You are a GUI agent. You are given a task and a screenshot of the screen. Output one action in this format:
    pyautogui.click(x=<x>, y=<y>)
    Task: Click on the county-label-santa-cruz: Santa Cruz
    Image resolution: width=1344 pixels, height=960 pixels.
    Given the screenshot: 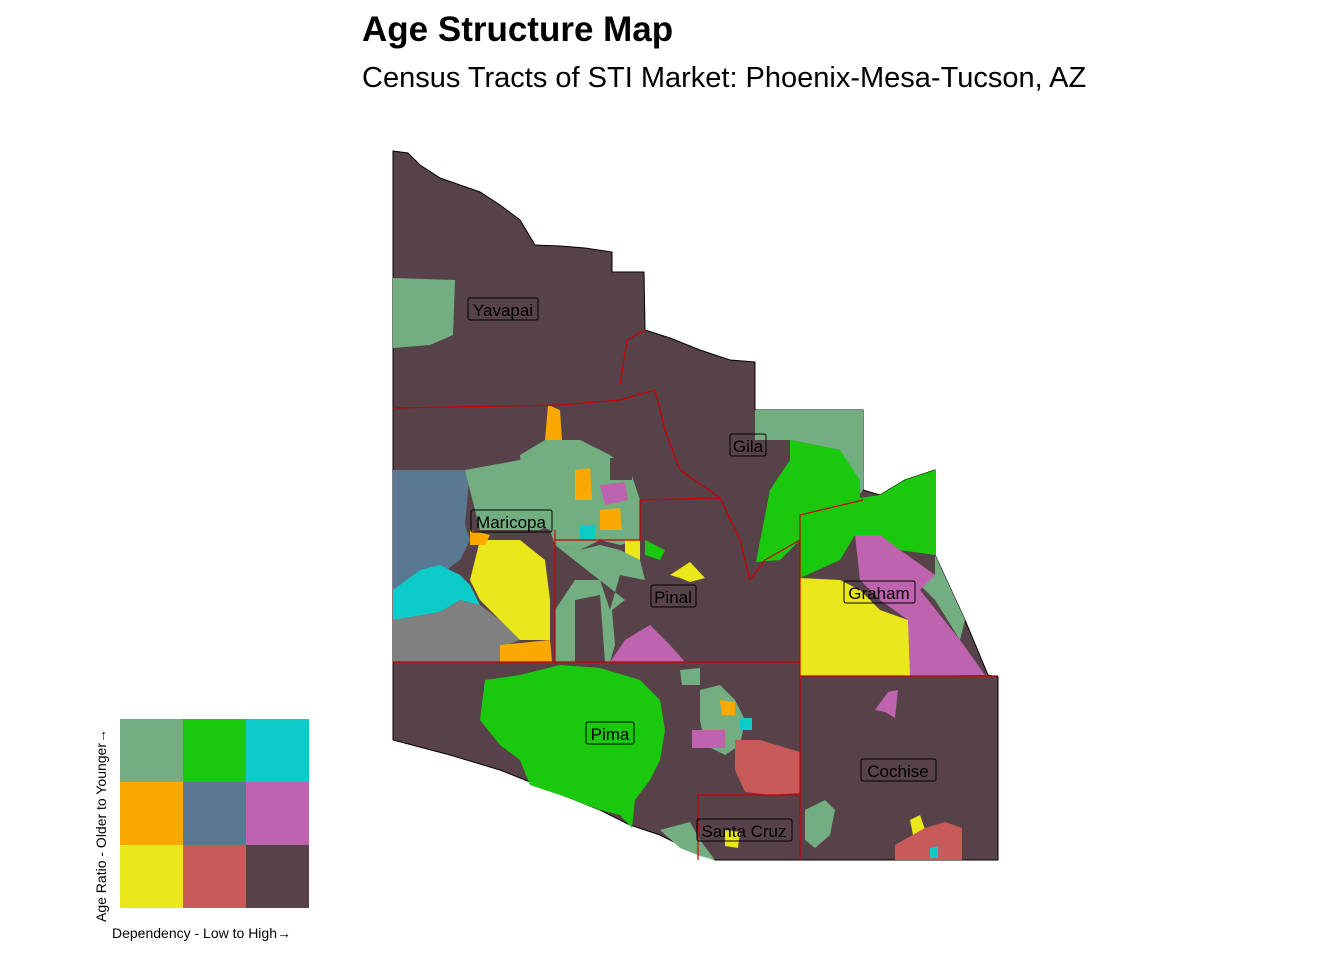 What is the action you would take?
    pyautogui.click(x=744, y=830)
    